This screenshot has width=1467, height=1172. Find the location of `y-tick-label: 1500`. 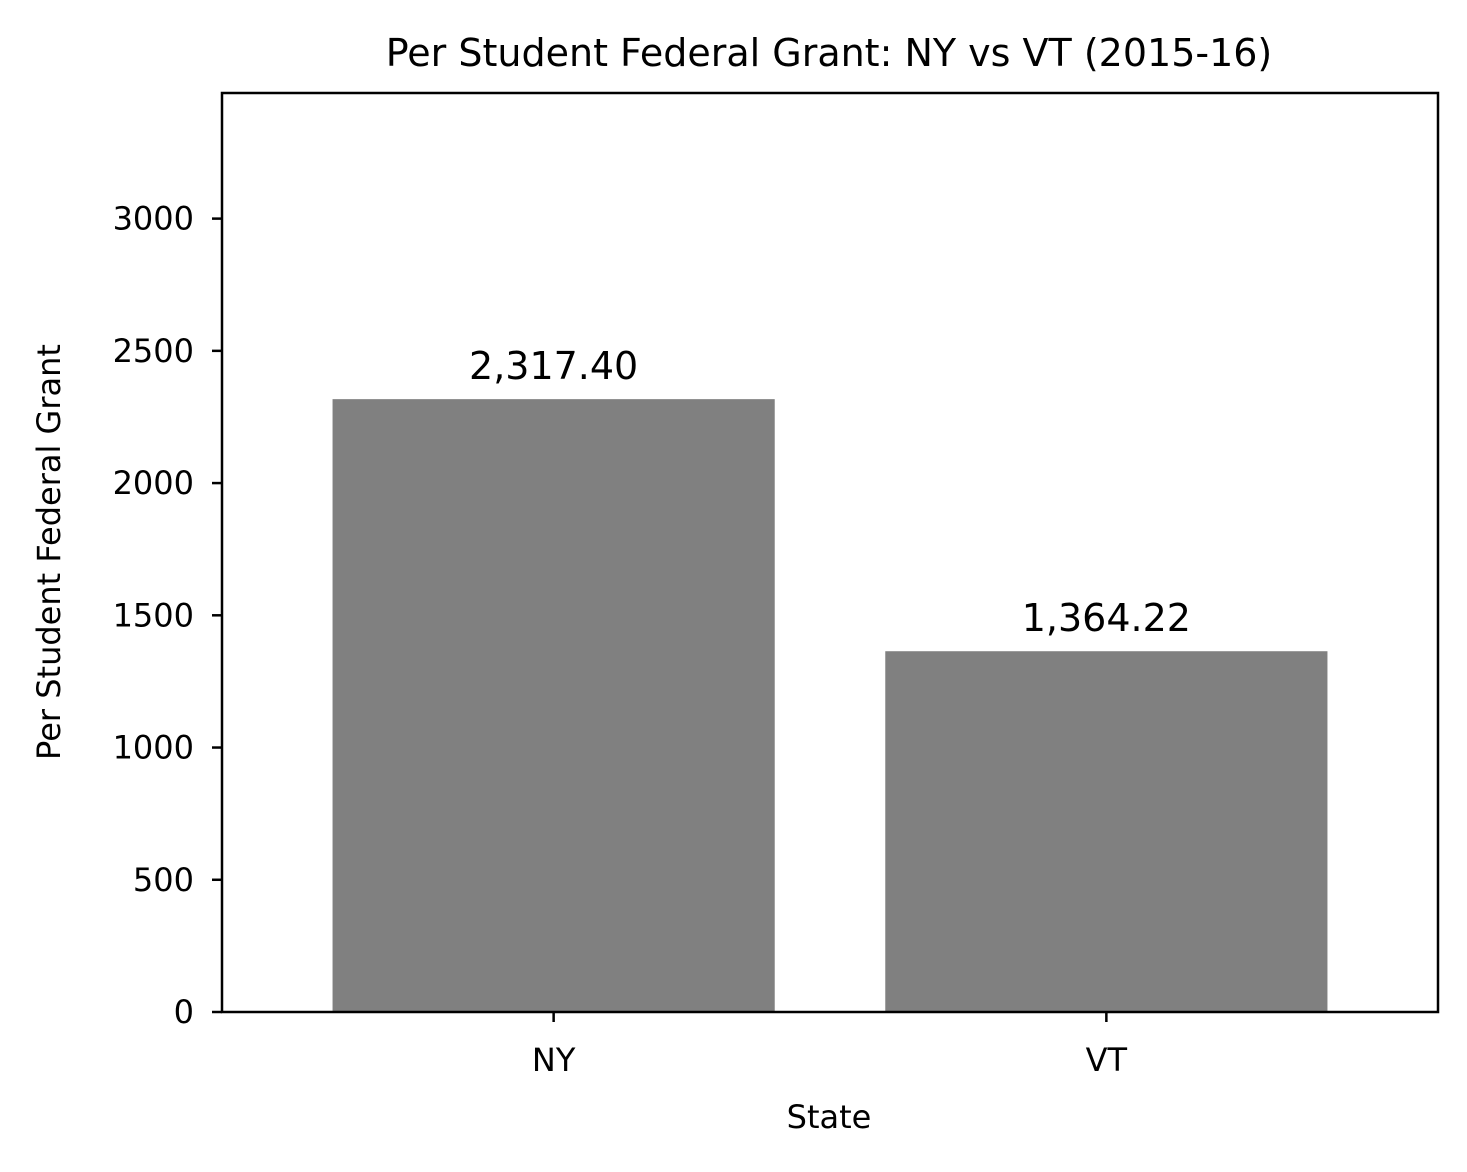

y-tick-label: 1500 is located at coordinates (153, 615).